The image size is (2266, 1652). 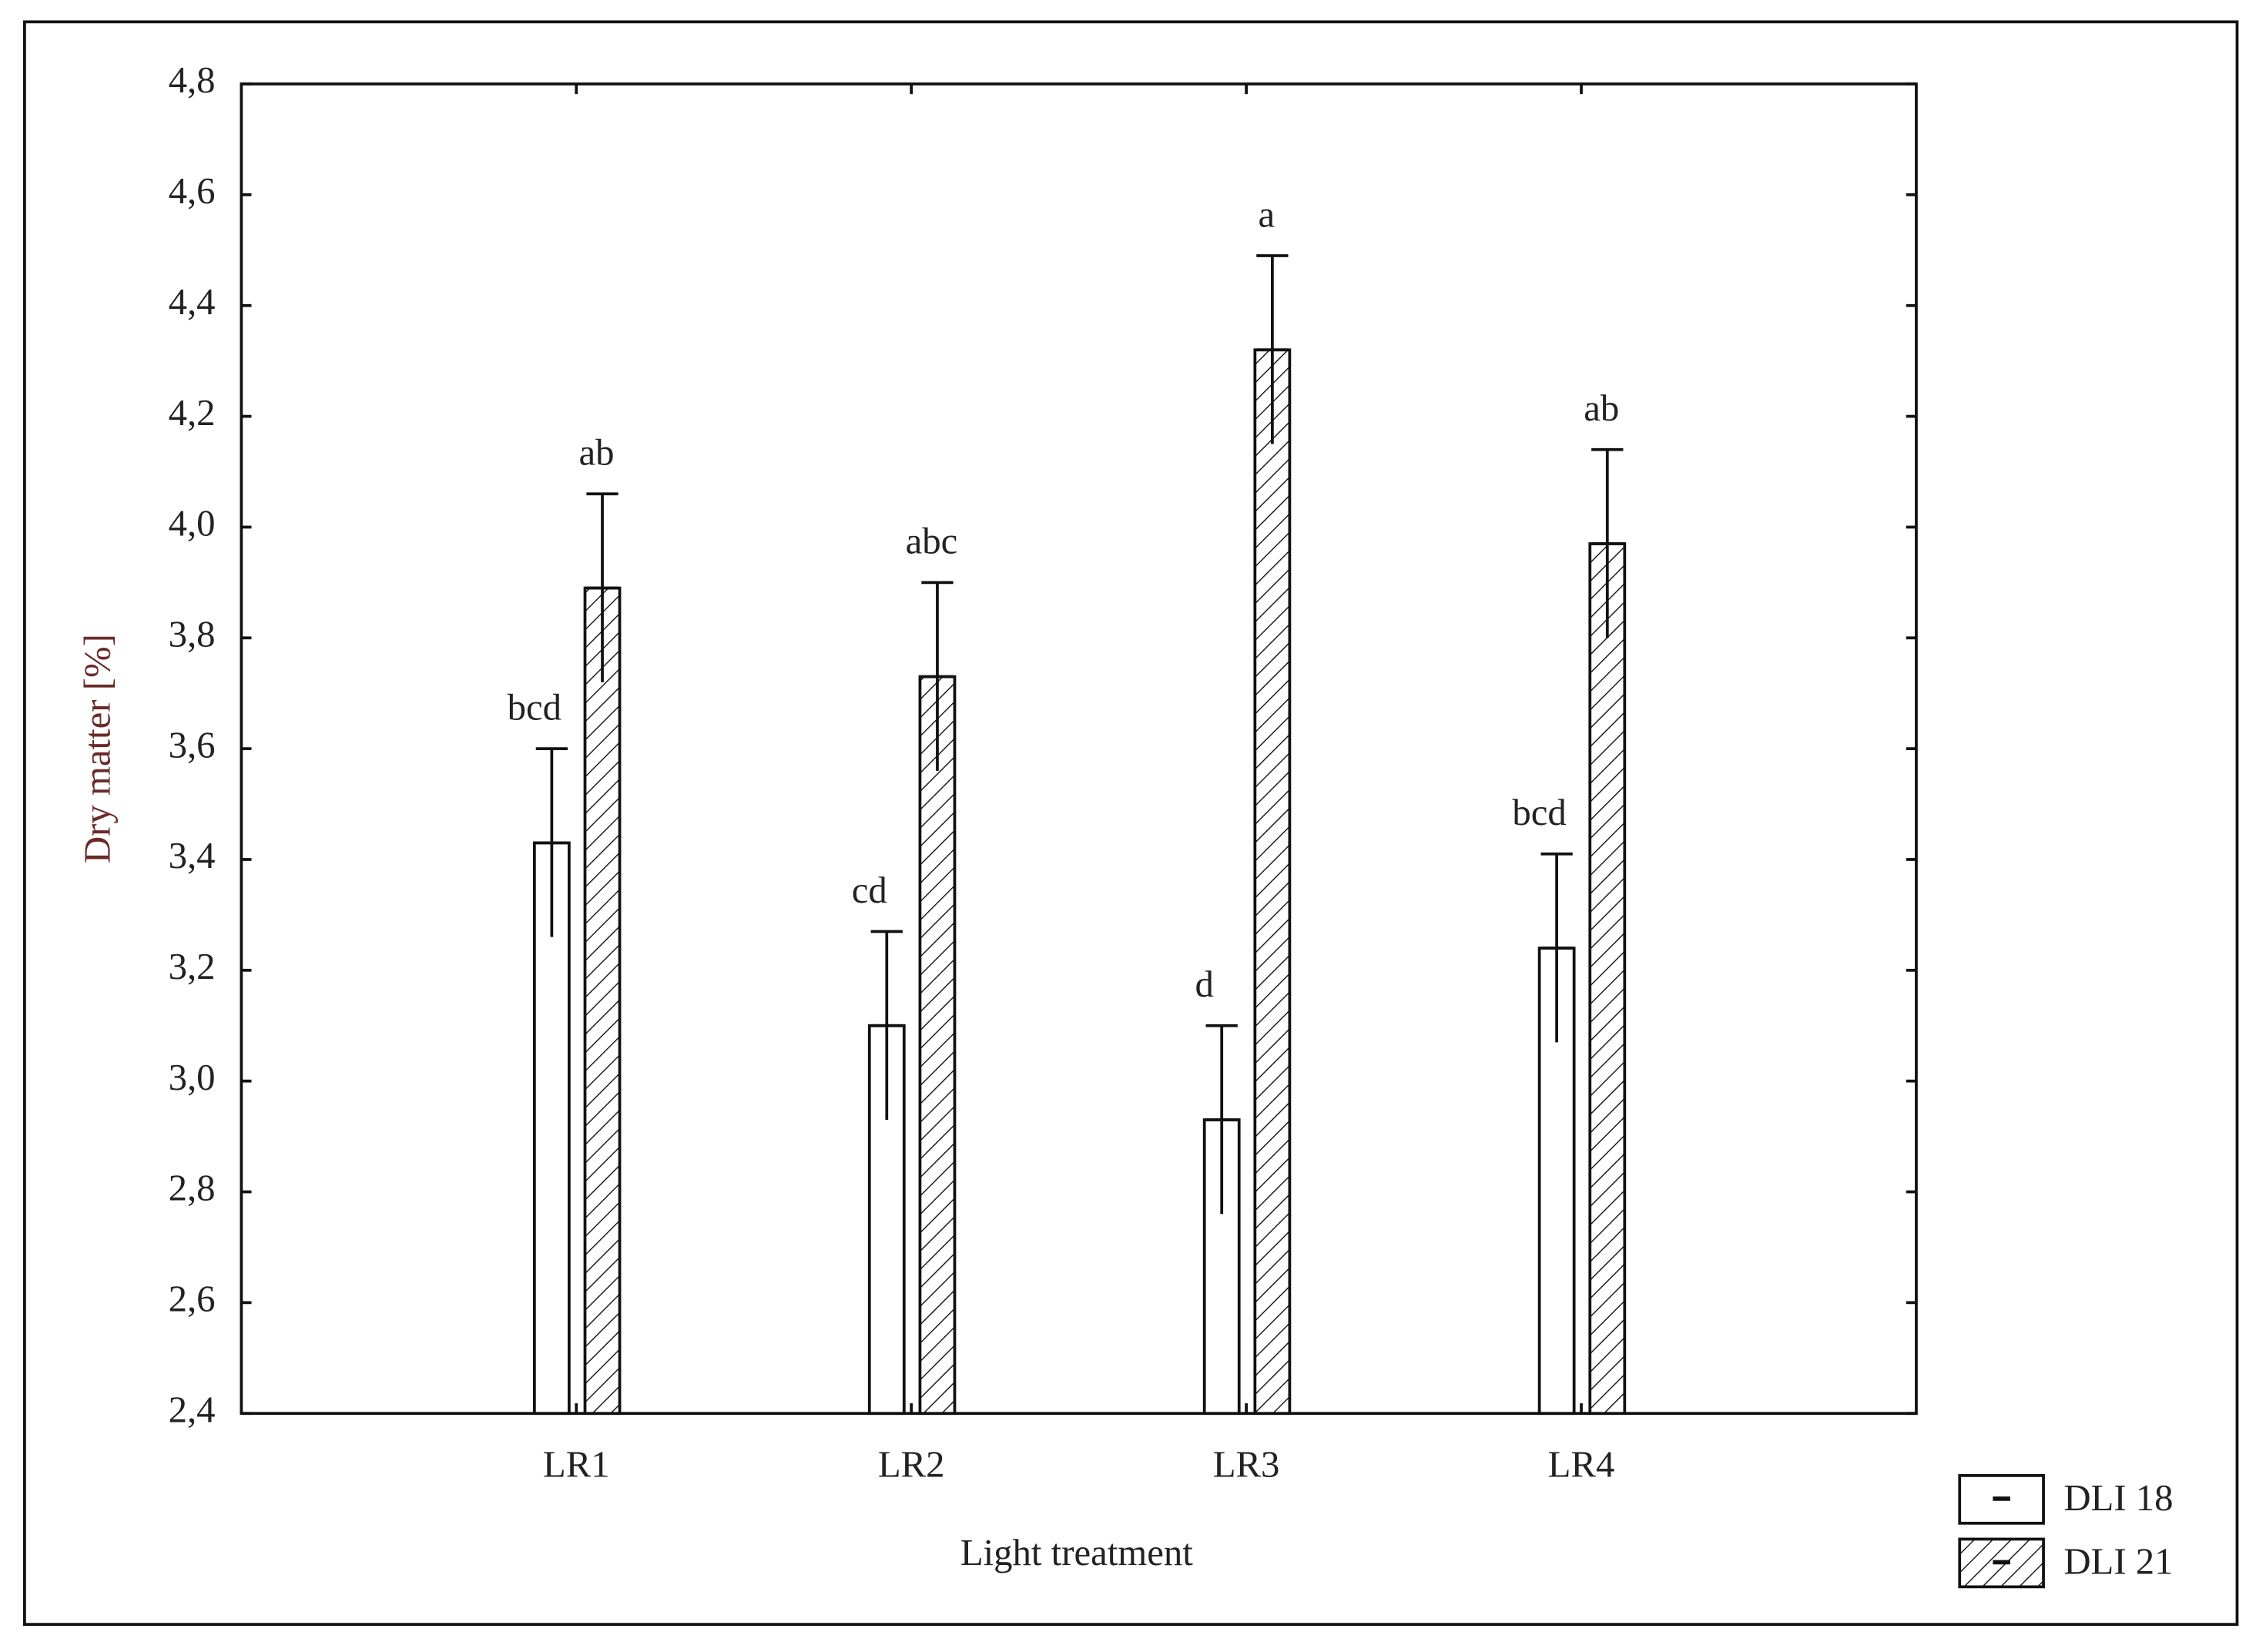 I want to click on x-axis-label: Light treatment, so click(x=1076, y=1552).